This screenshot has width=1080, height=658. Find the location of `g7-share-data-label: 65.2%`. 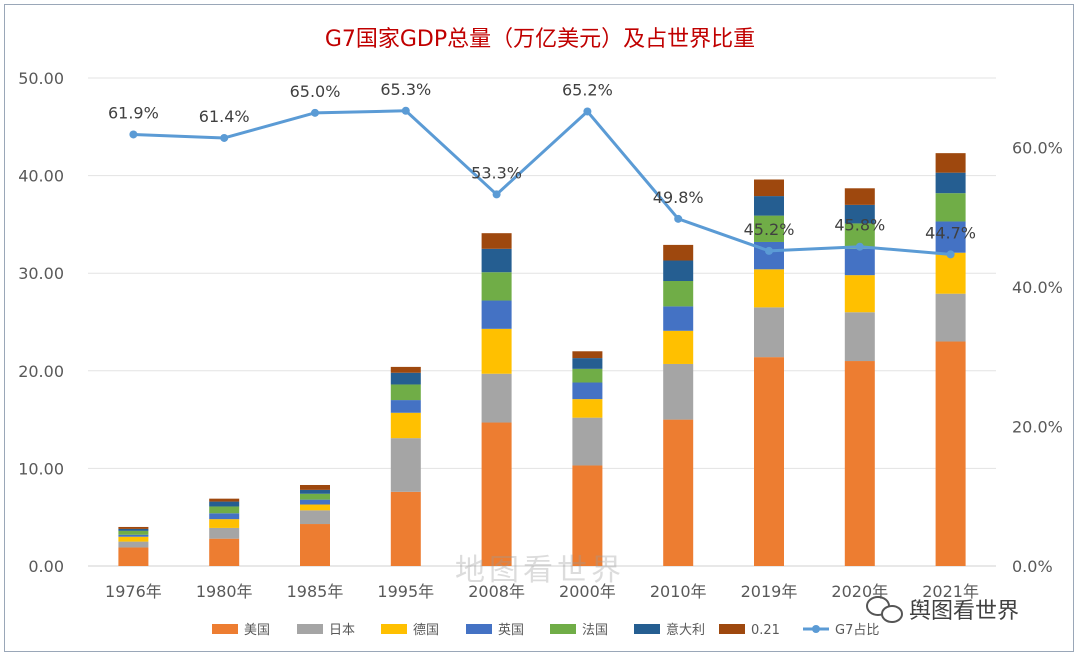

g7-share-data-label: 65.2% is located at coordinates (587, 89).